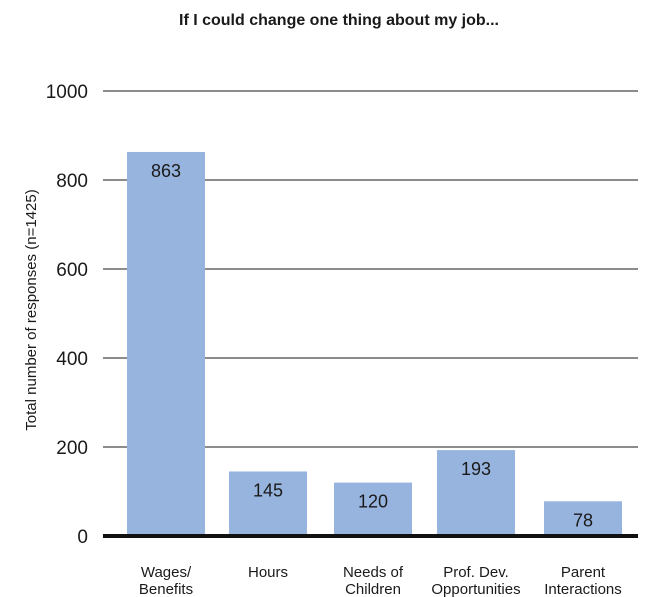 Image resolution: width=649 pixels, height=597 pixels. What do you see at coordinates (67, 92) in the screenshot?
I see `y-tick-label: 1000` at bounding box center [67, 92].